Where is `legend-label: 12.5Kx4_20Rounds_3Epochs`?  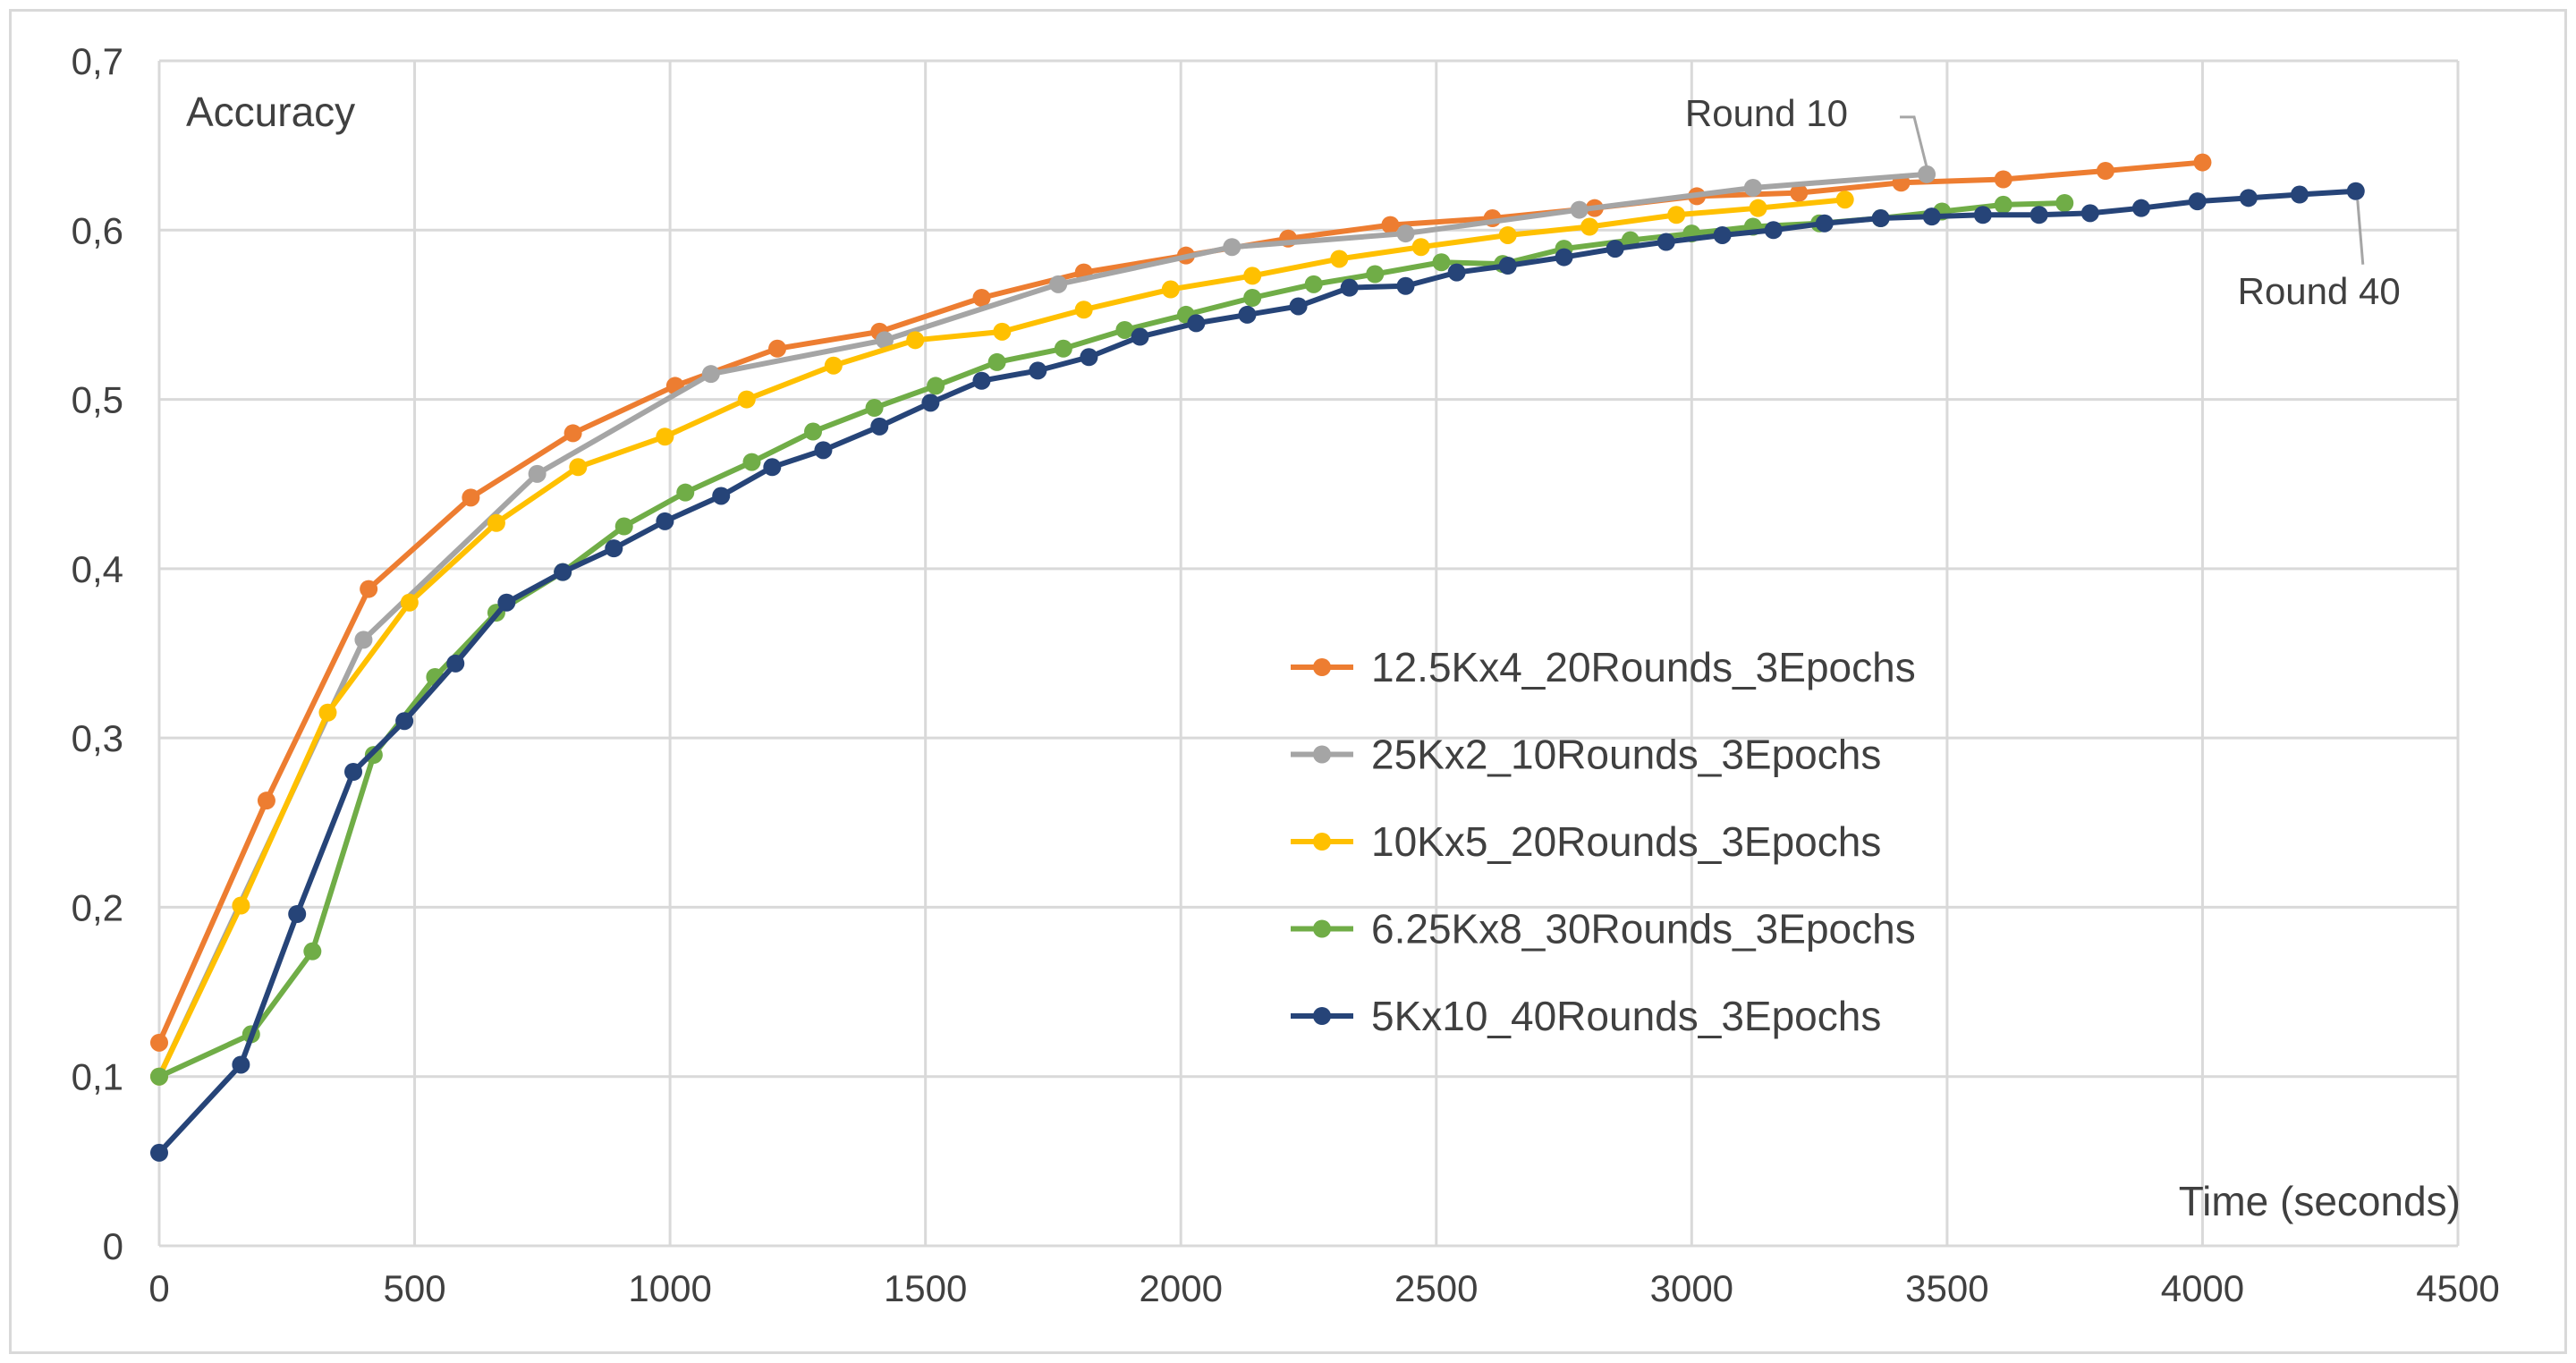 legend-label: 12.5Kx4_20Rounds_3Epochs is located at coordinates (1643, 667).